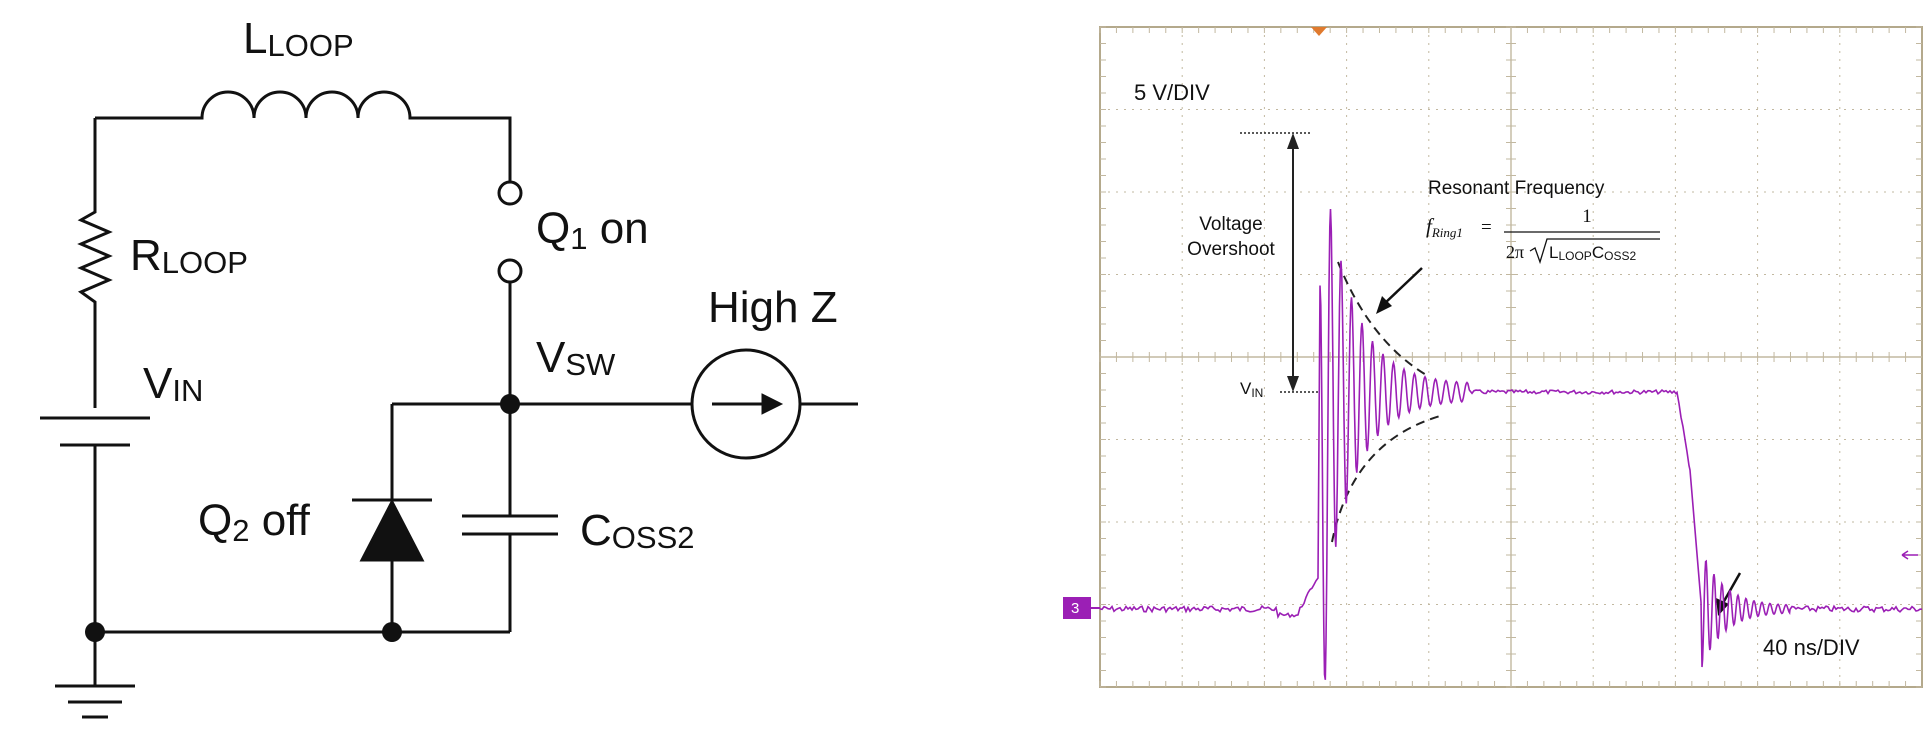  I want to click on high-z-label: High Z, so click(773, 307).